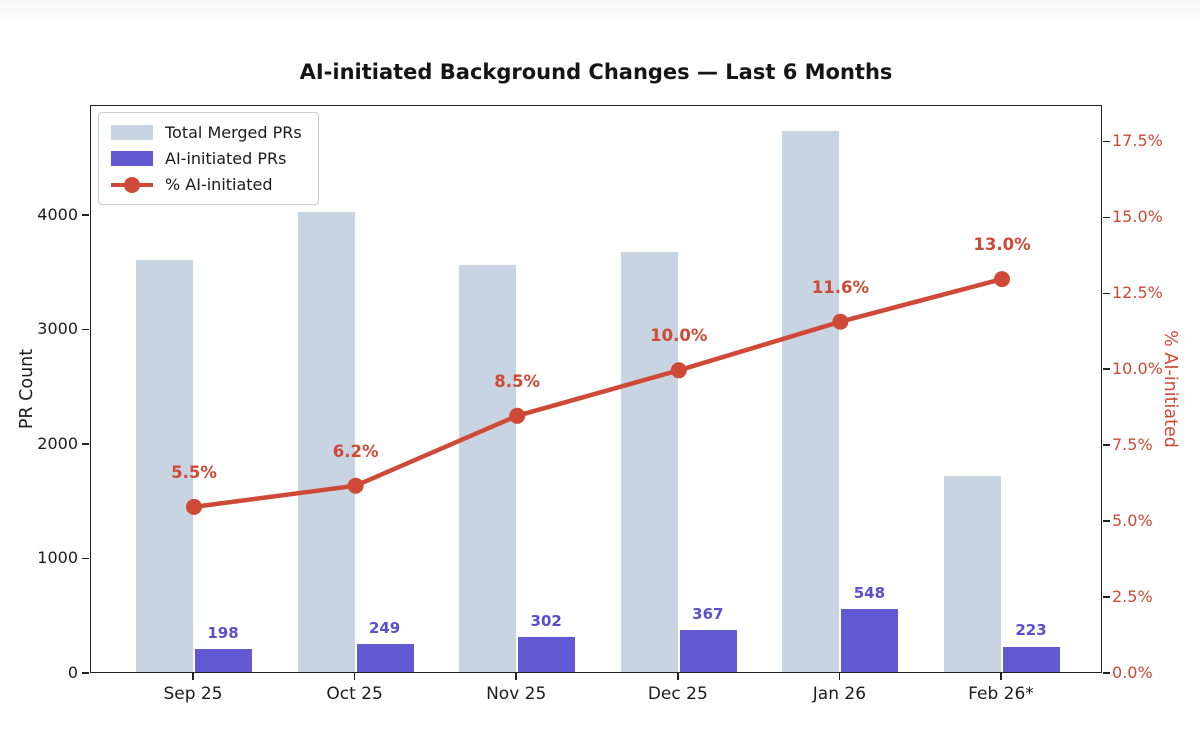  I want to click on x-tick-label: Oct 25, so click(354, 694).